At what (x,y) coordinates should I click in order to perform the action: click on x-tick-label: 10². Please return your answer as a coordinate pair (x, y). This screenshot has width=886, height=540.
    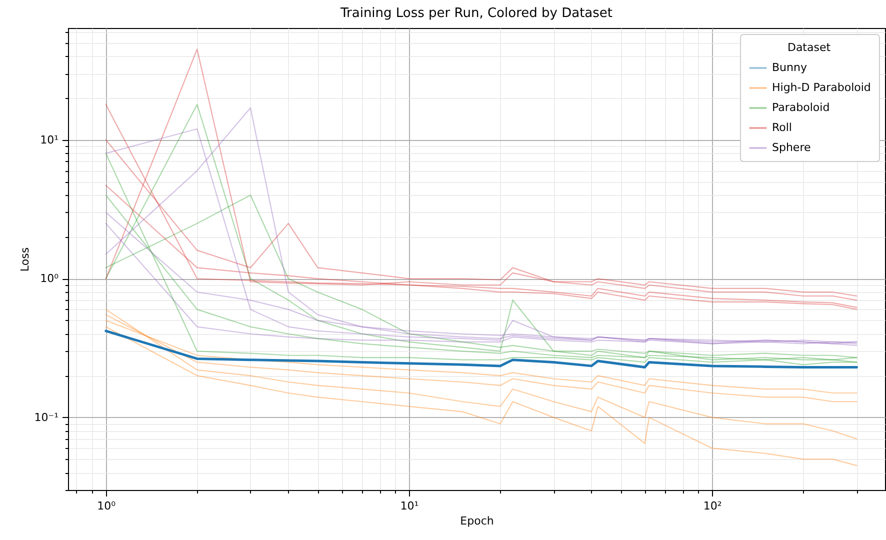
    Looking at the image, I should click on (712, 506).